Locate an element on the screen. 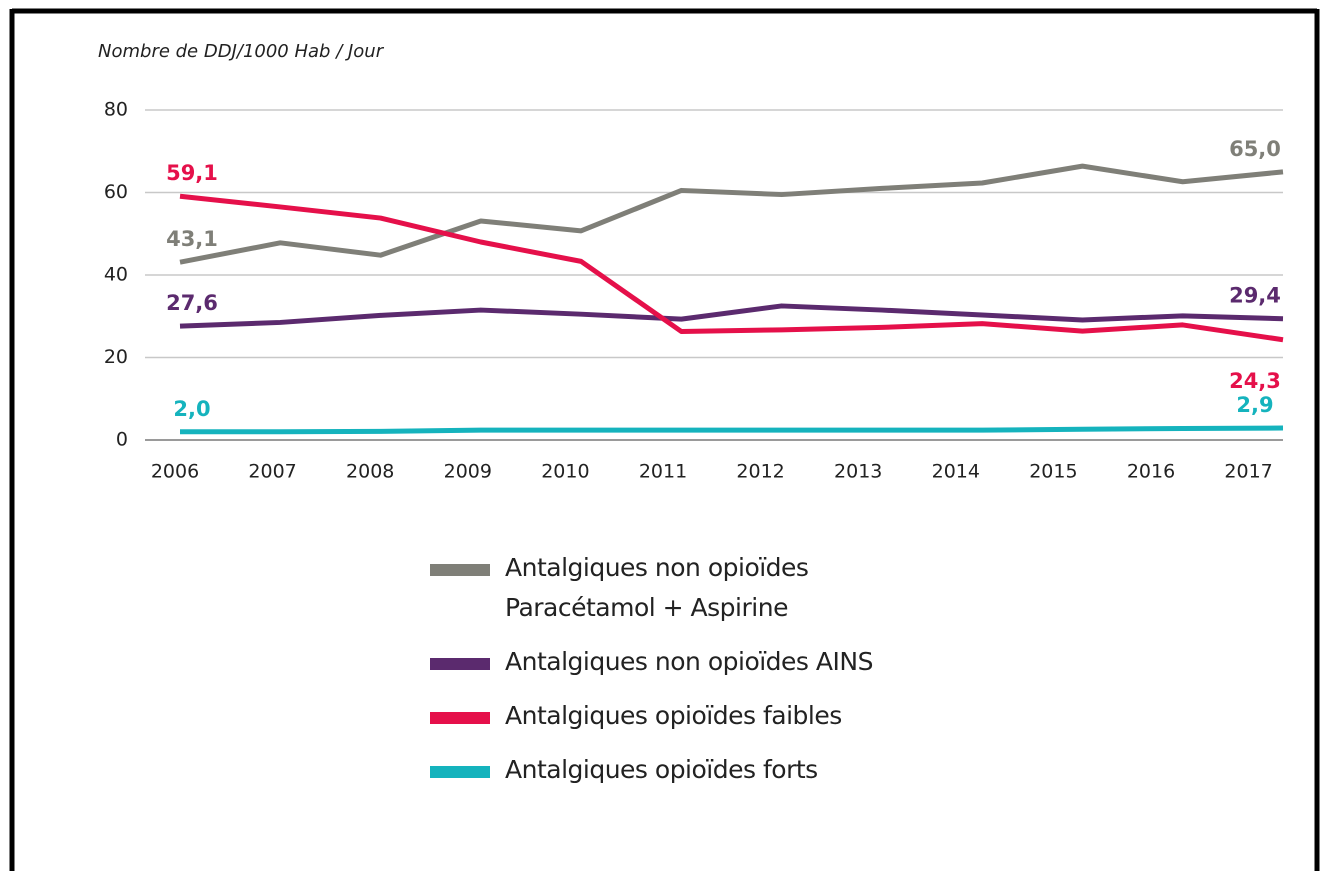  legend-label: Antalgiques non opioïdes AINS is located at coordinates (689, 661).